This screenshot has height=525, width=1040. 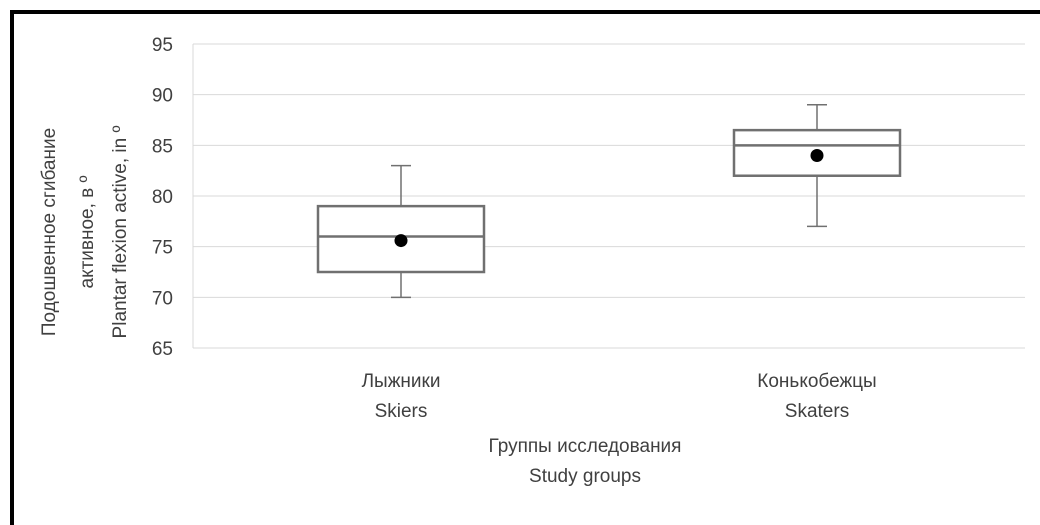 I want to click on y-tick-label: 90, so click(x=162, y=96).